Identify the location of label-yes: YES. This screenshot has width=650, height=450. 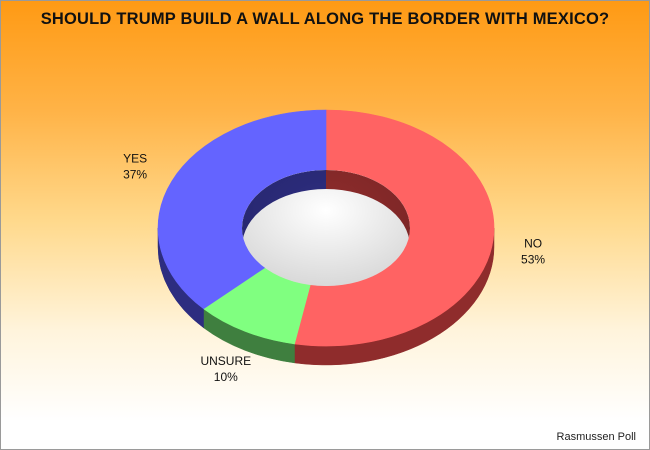
(135, 158).